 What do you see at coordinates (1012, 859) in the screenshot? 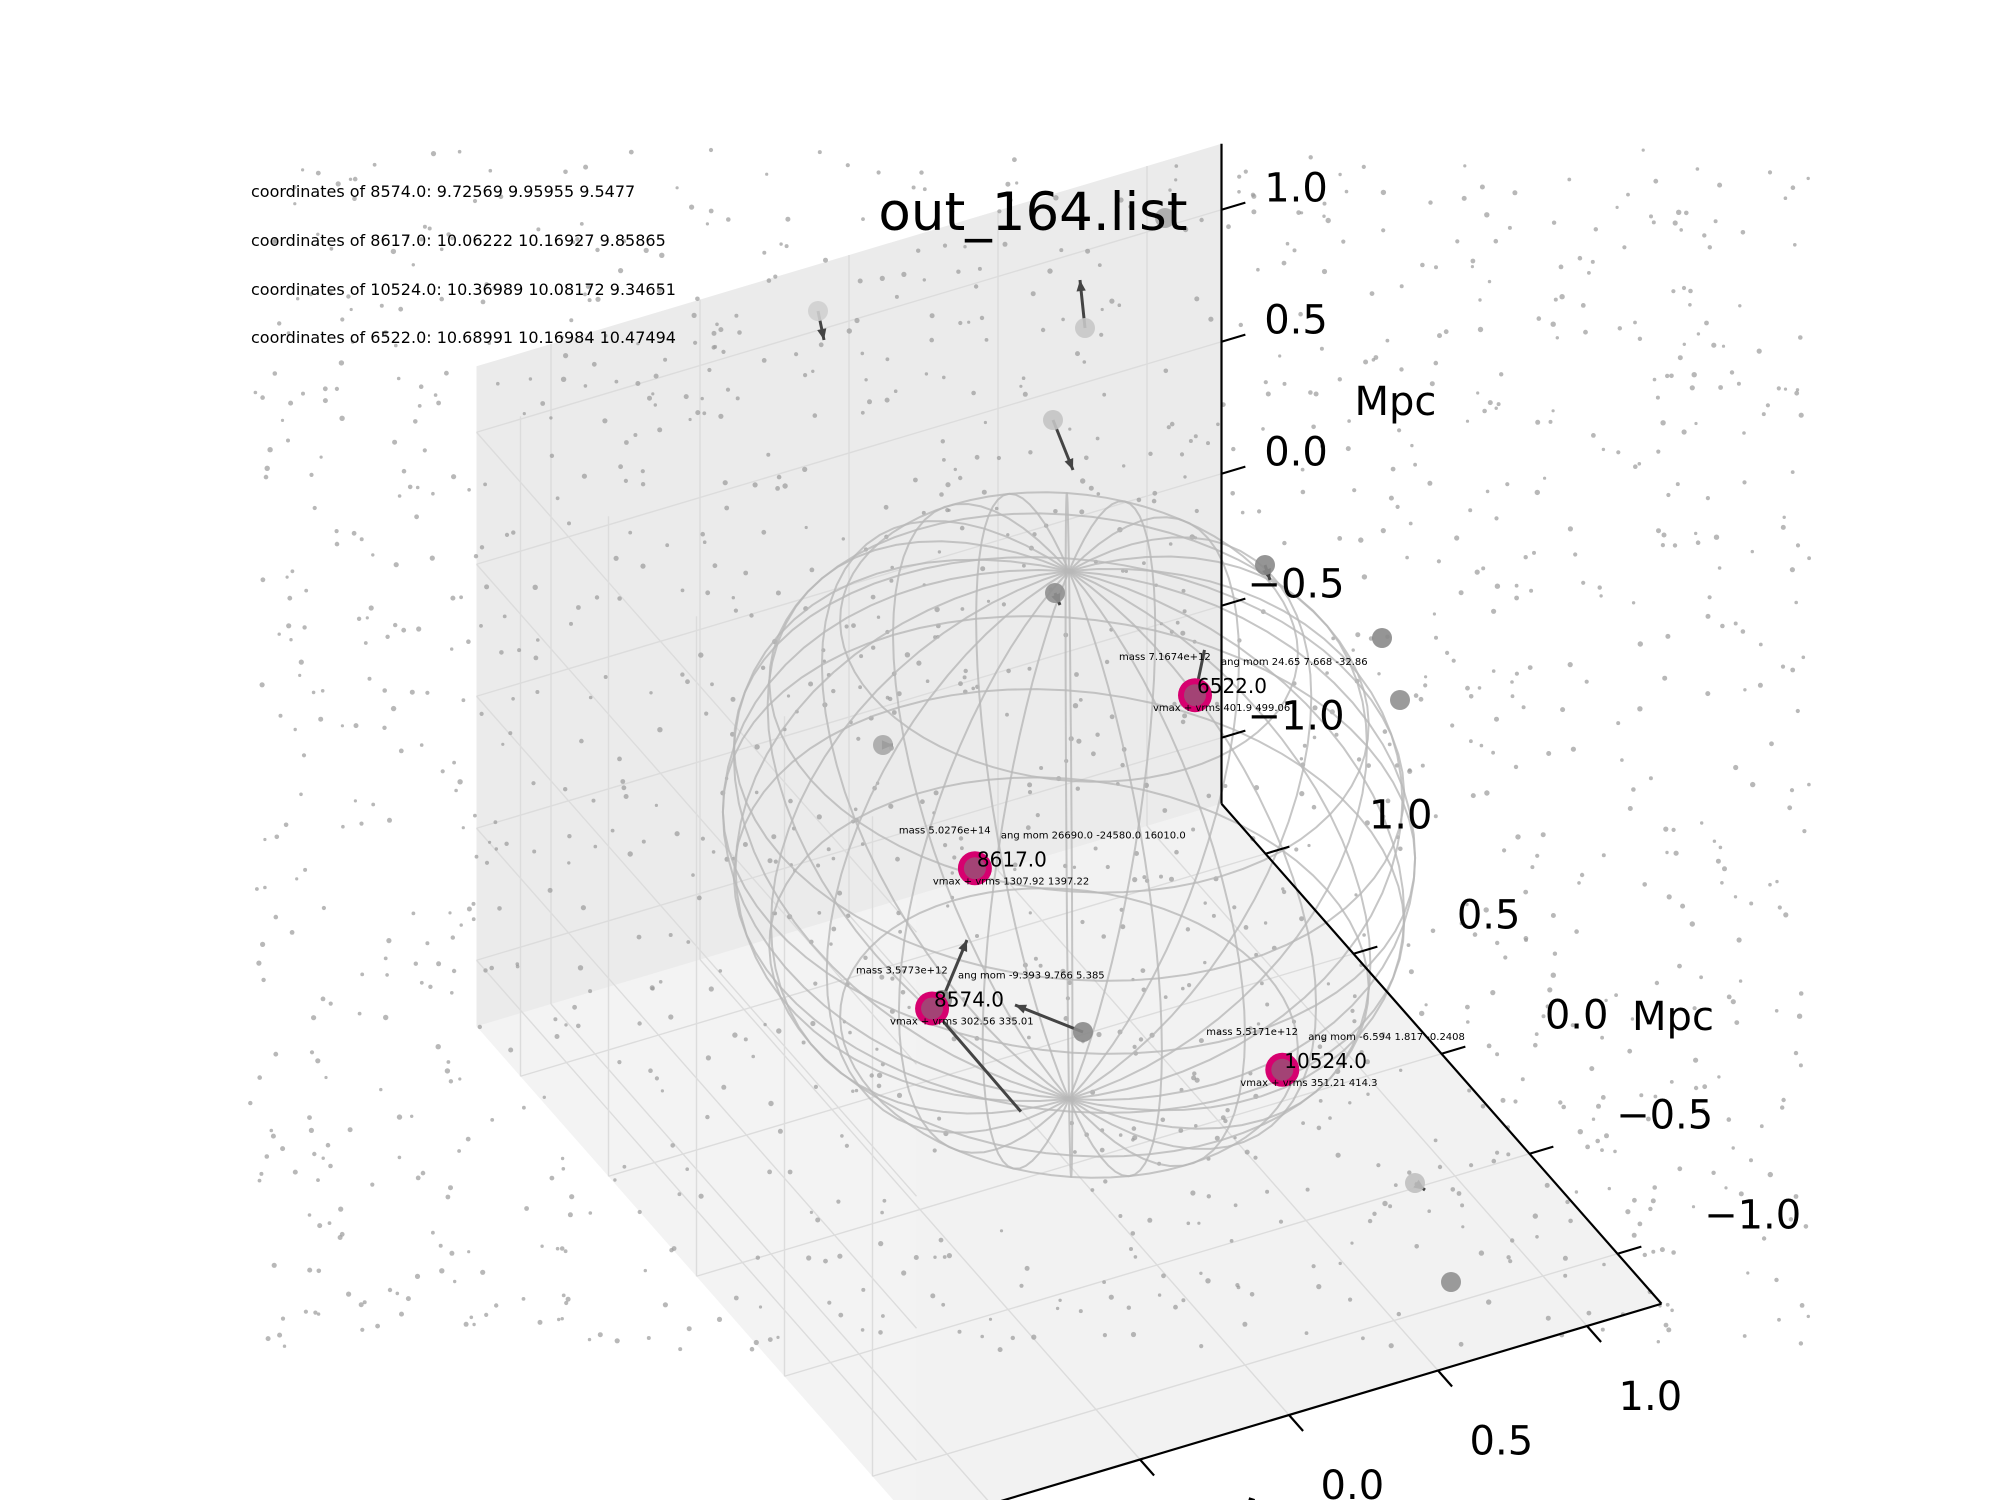
I see `halo-id-label: 8617.0` at bounding box center [1012, 859].